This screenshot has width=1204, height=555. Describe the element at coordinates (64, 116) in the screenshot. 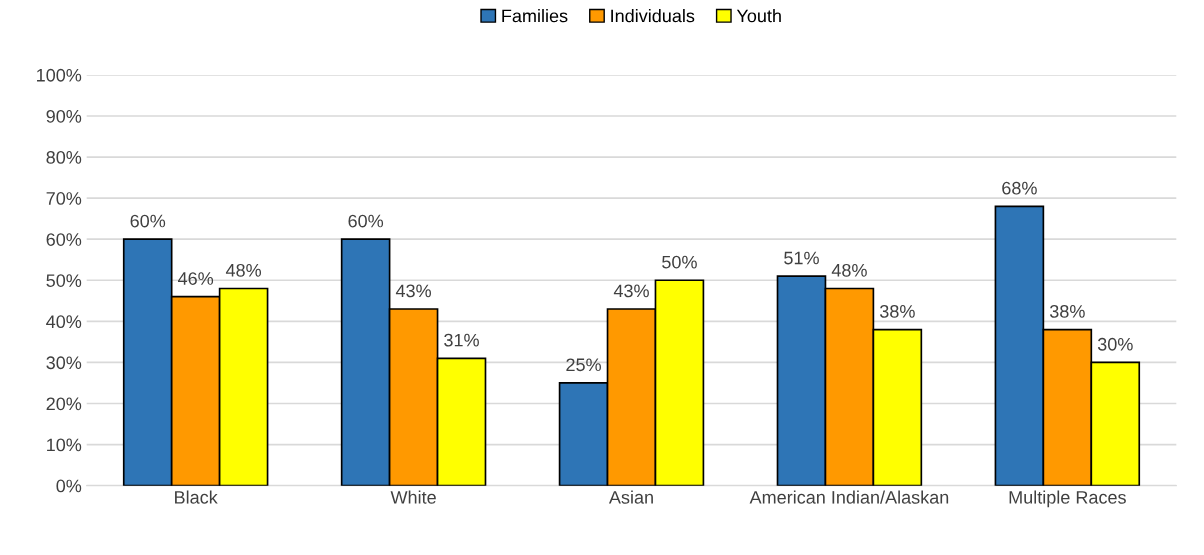

I see `y-tick-label: 90%` at that location.